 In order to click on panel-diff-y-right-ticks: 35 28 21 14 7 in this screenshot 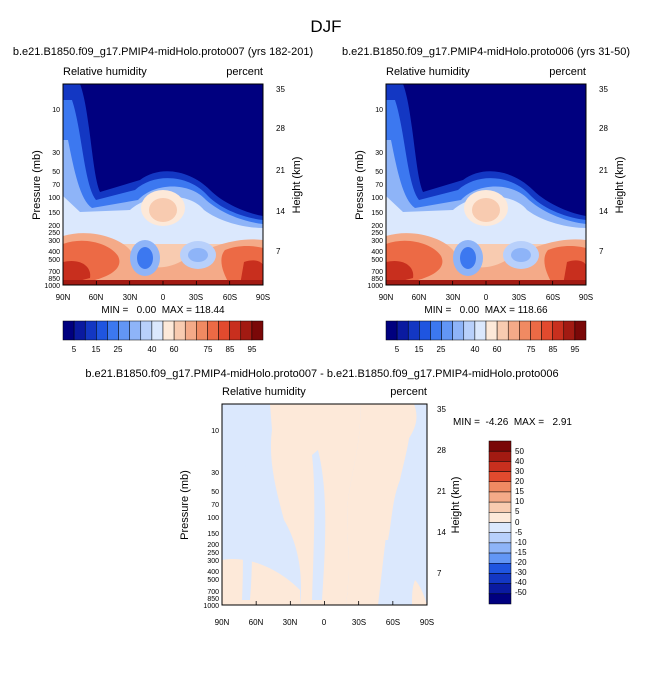, I will do `click(441, 491)`.